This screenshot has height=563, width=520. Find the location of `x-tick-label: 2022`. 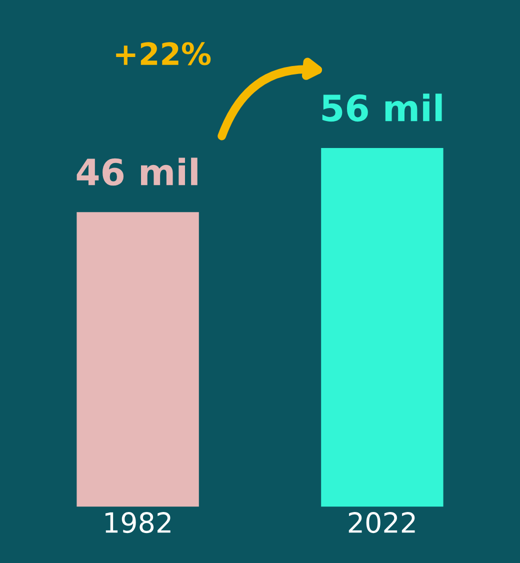

x-tick-label: 2022 is located at coordinates (381, 523).